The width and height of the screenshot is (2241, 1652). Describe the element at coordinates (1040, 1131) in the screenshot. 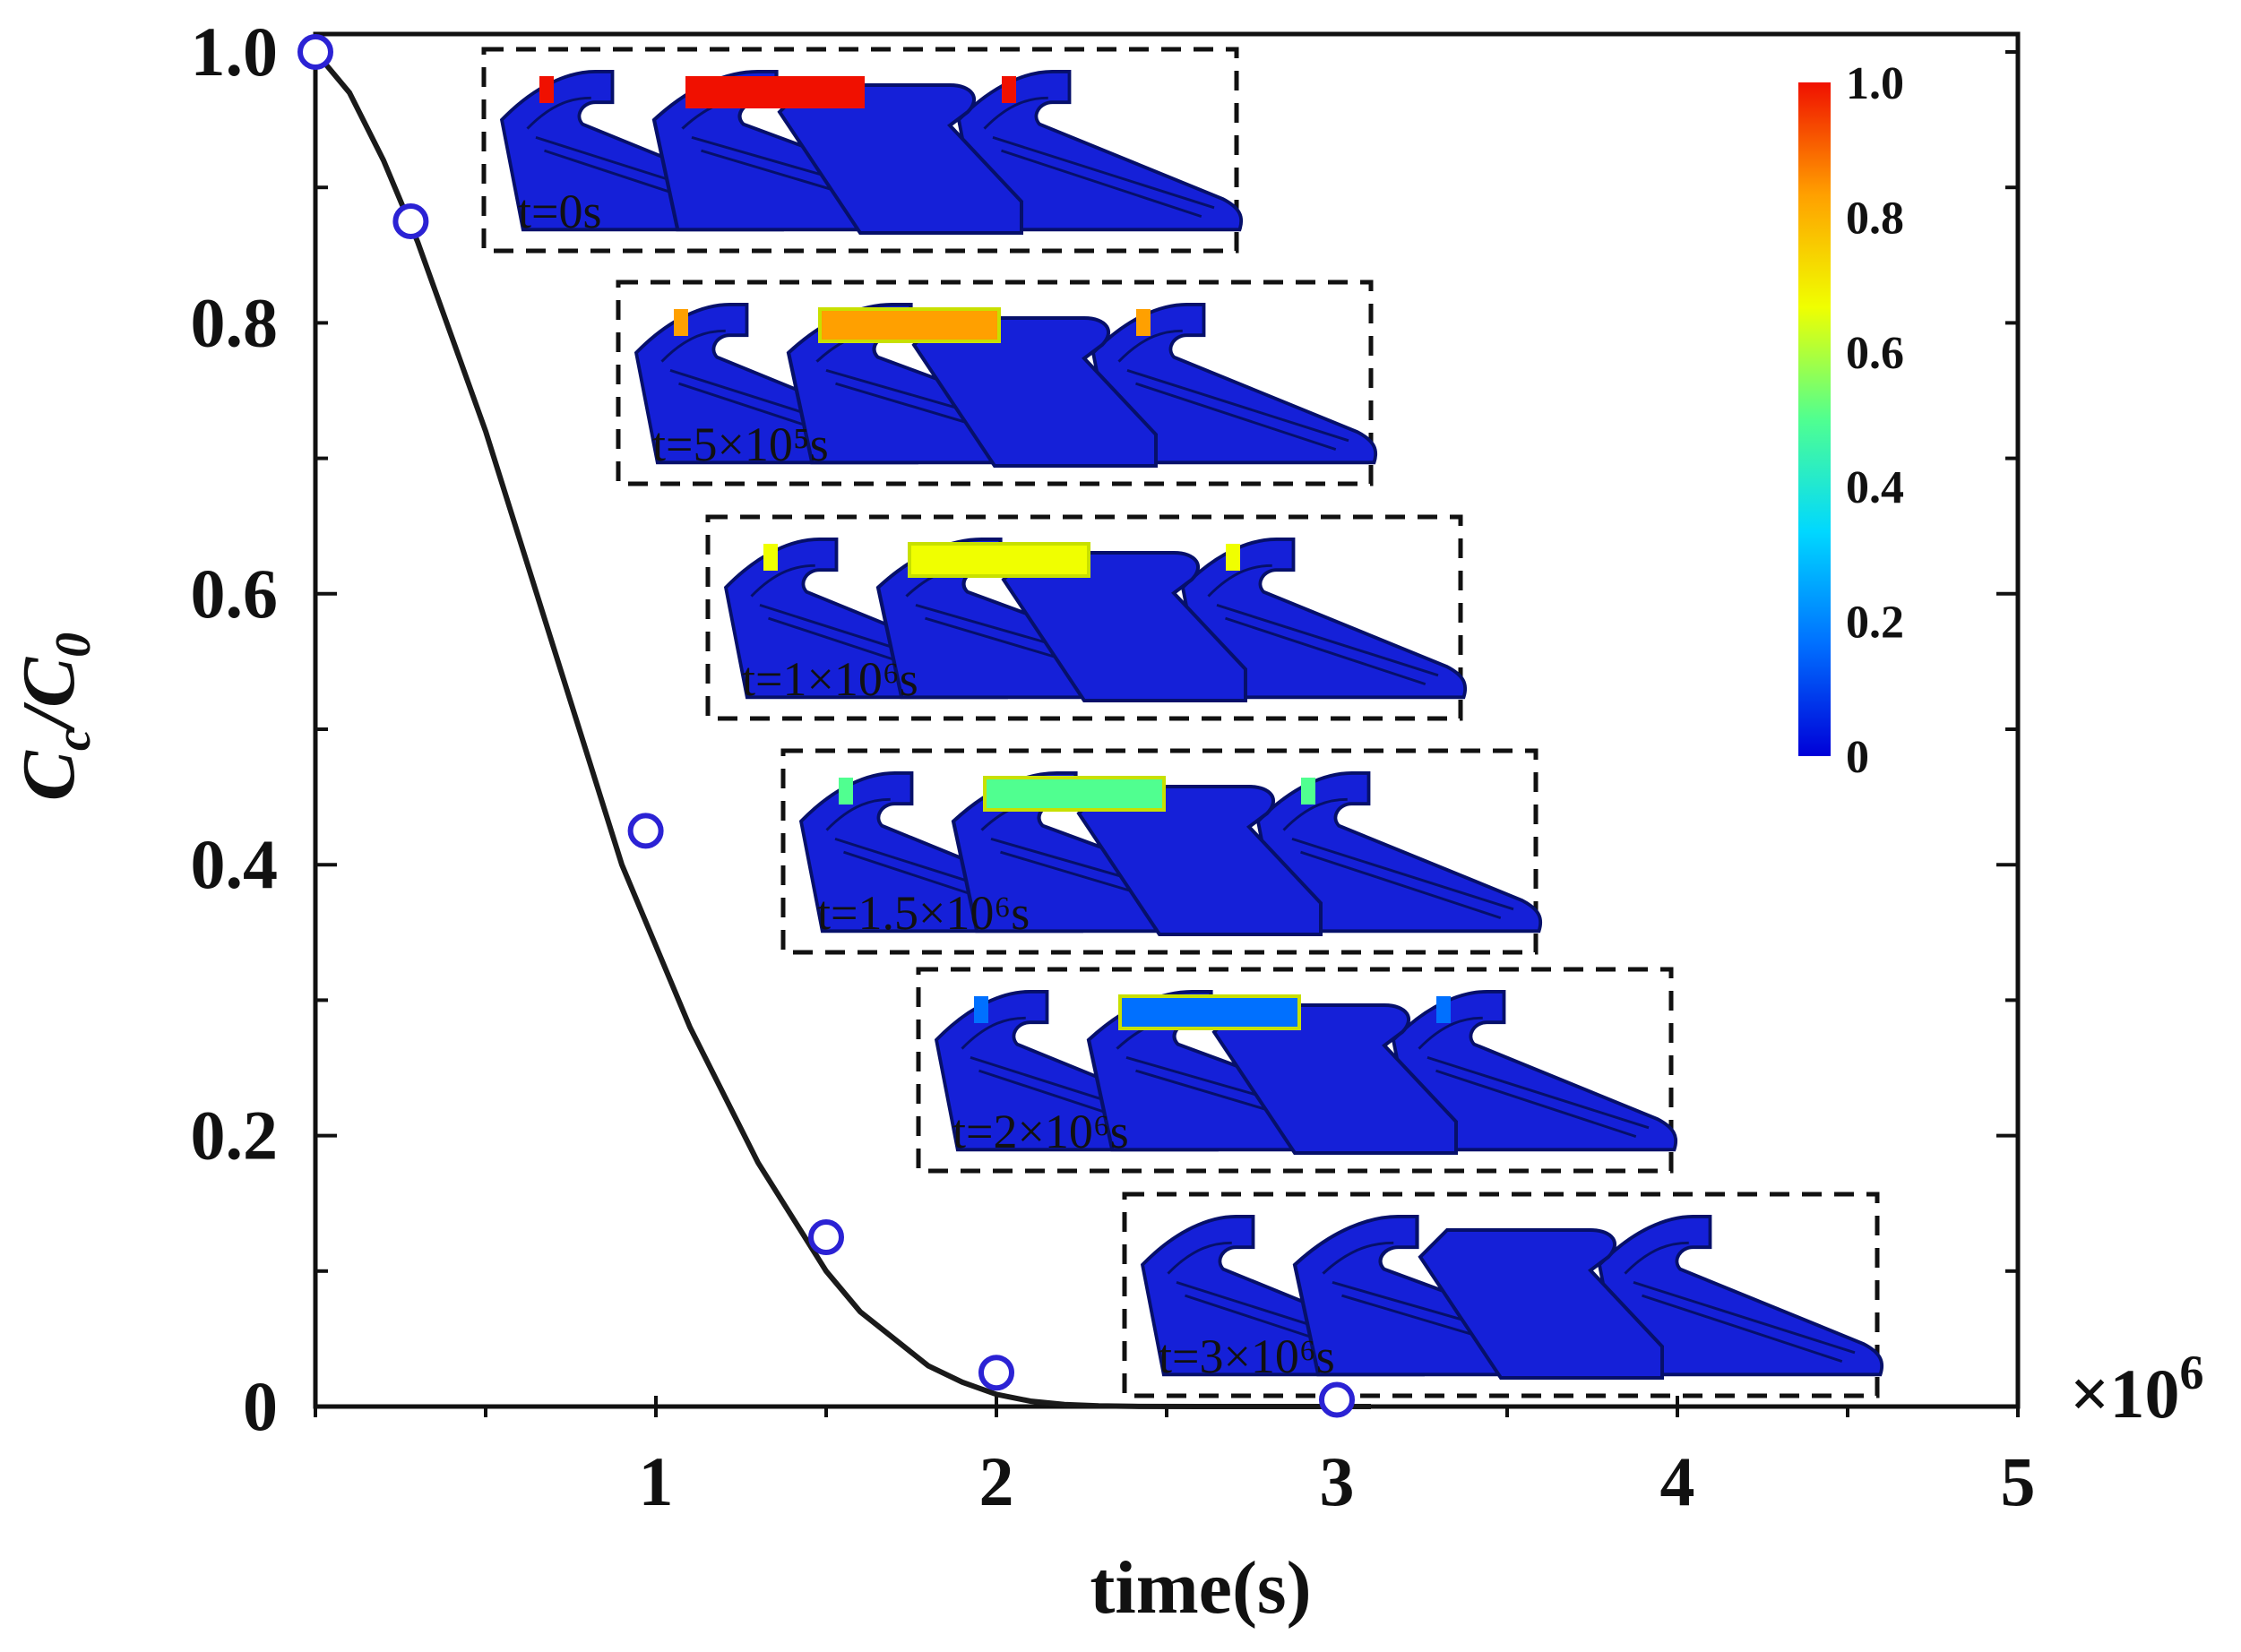

I see `inset-label: t=2×10⁶s` at that location.